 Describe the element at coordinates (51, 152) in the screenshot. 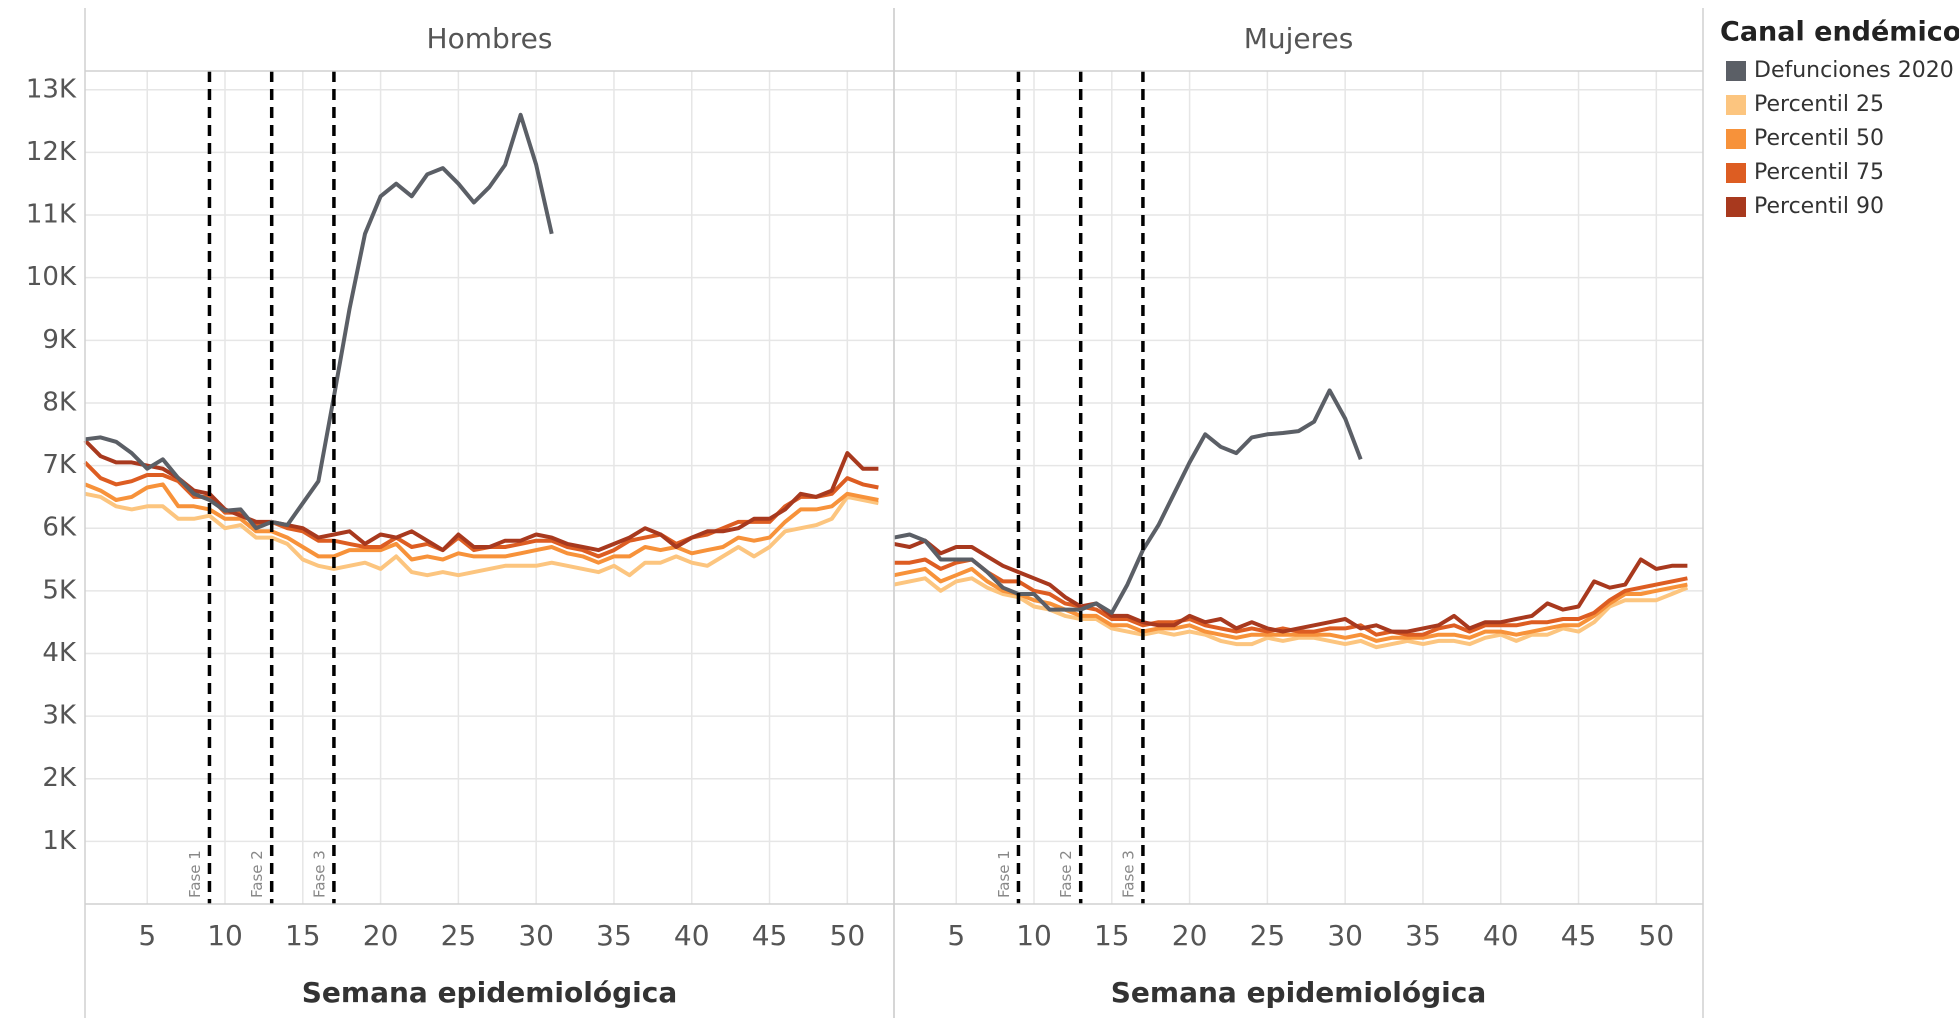

I see `y-tick-label: 12K` at that location.